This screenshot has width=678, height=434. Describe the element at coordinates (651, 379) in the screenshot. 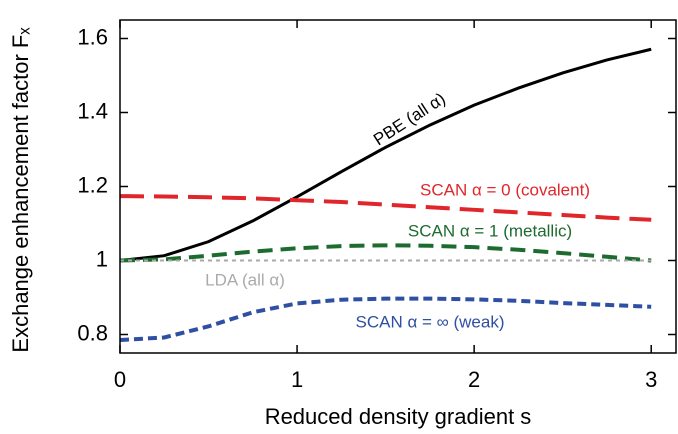

I see `x-tick-label: 3` at that location.